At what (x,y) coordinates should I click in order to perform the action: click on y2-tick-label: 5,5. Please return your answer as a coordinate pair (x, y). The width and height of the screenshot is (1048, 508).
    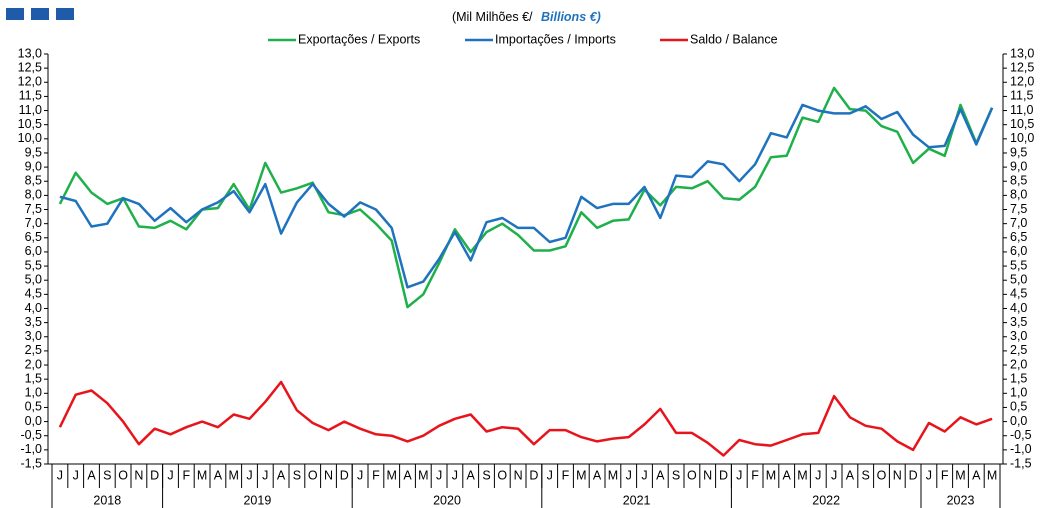
    Looking at the image, I should click on (1018, 265).